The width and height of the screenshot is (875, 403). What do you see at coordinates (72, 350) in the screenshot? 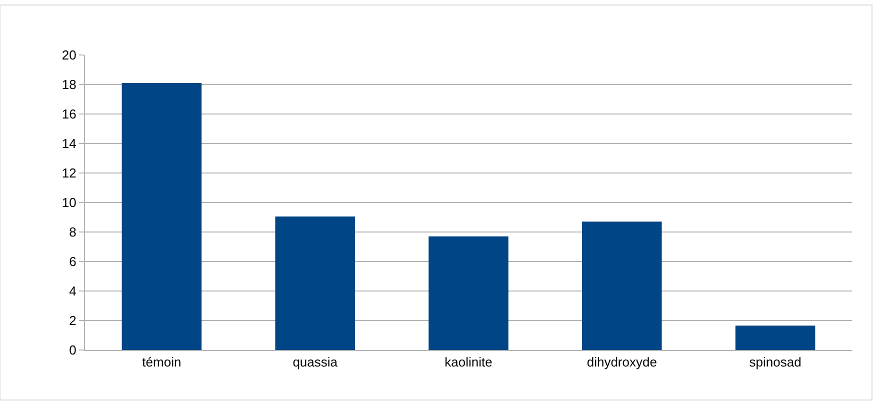
I see `y-tick-label: 0` at bounding box center [72, 350].